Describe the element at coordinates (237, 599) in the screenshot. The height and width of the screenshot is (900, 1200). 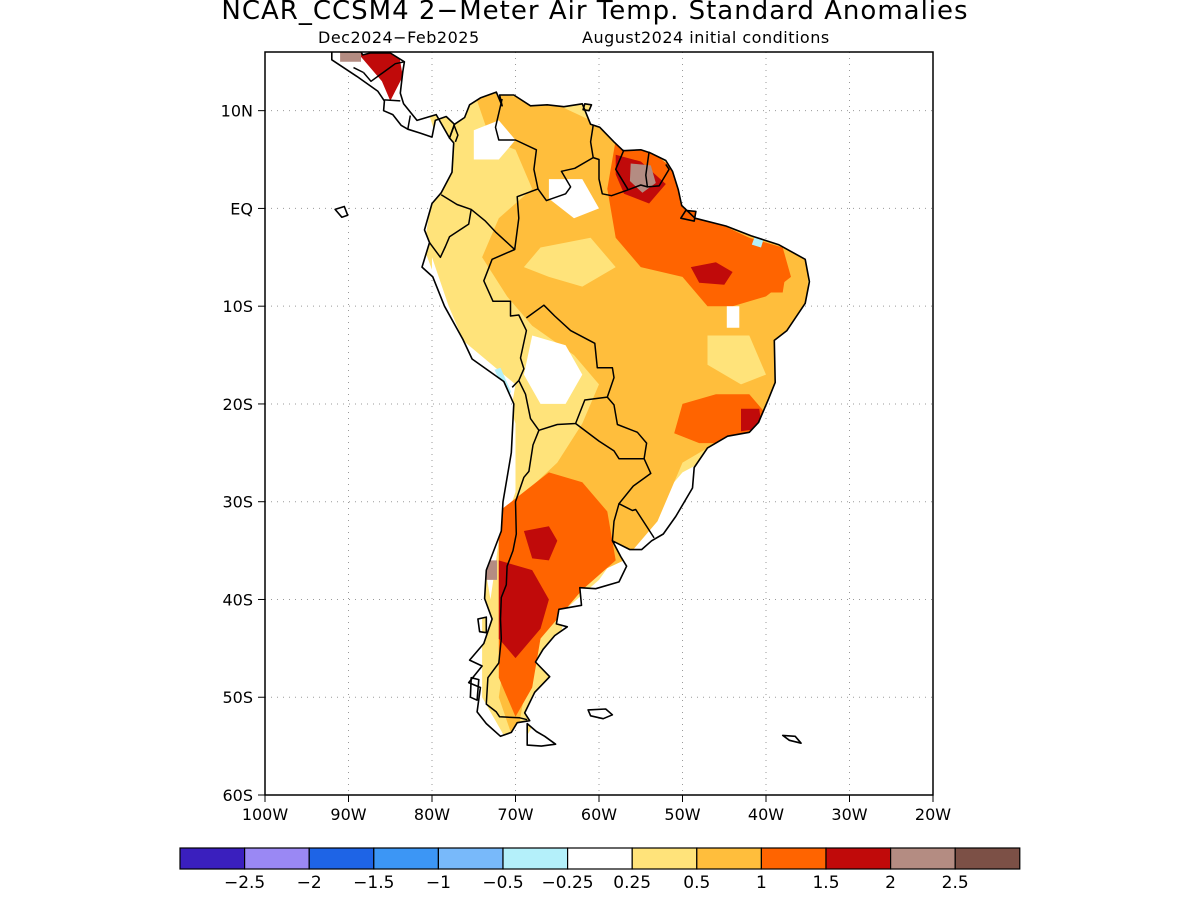
I see `lat-tick-label: 40S` at that location.